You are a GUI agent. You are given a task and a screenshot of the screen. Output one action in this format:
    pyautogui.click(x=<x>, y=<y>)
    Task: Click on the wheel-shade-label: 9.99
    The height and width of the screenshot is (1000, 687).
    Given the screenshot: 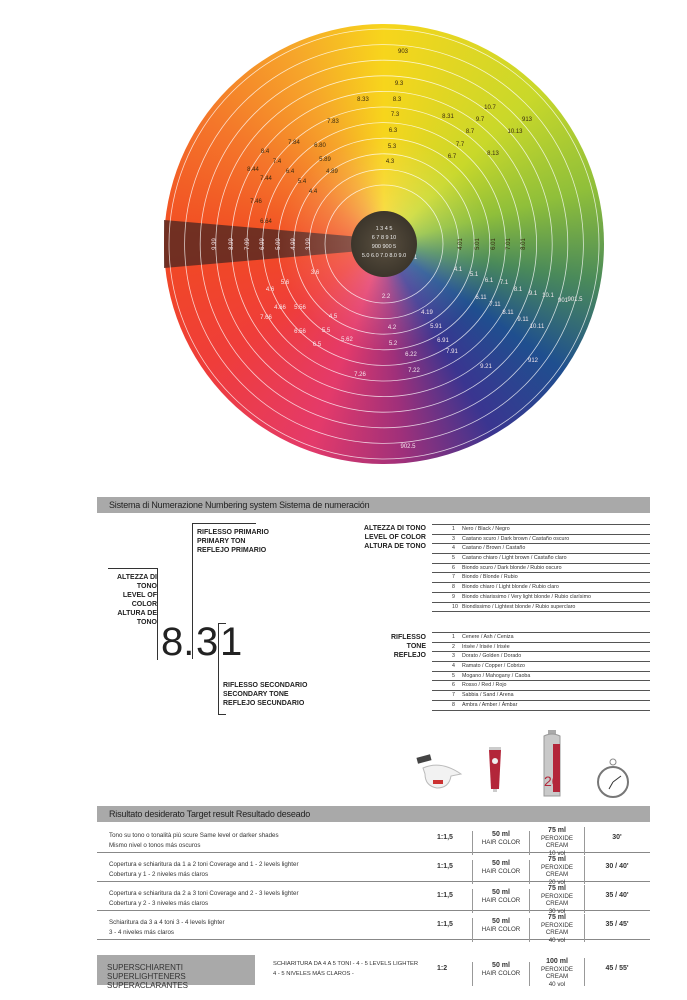 What is the action you would take?
    pyautogui.click(x=215, y=244)
    